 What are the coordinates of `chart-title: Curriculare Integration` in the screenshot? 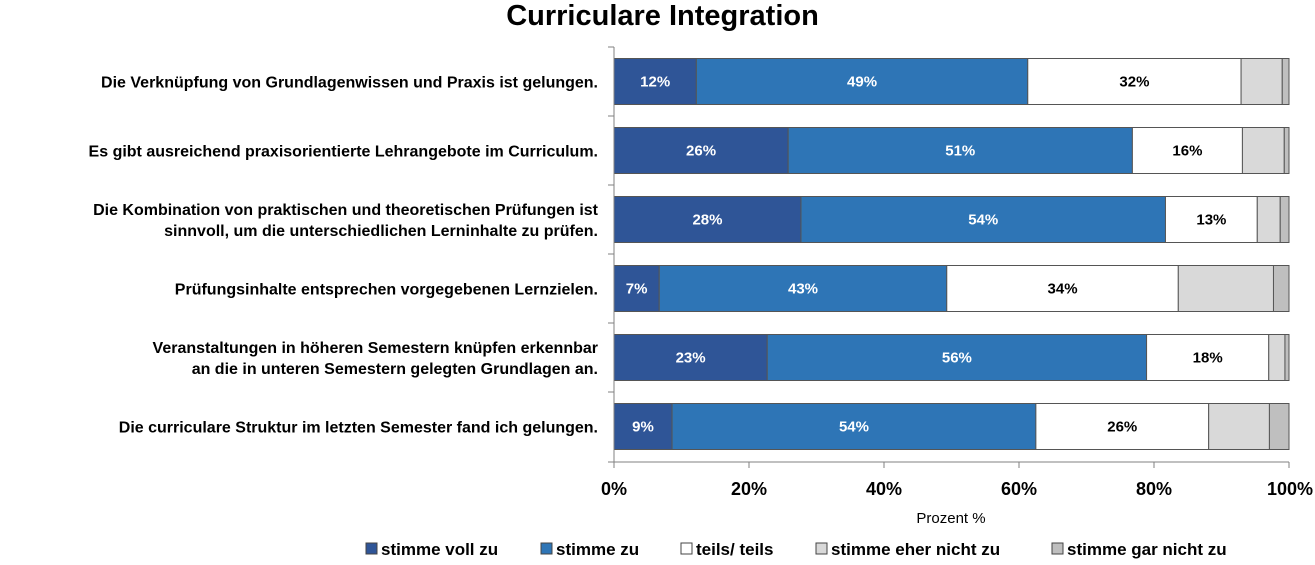 It's located at (662, 16).